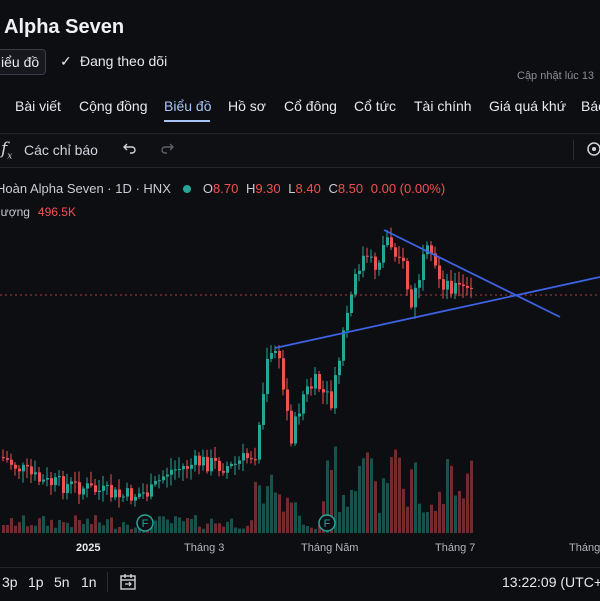 The image size is (600, 601). Describe the element at coordinates (250, 188) in the screenshot. I see `high-key: H` at that location.